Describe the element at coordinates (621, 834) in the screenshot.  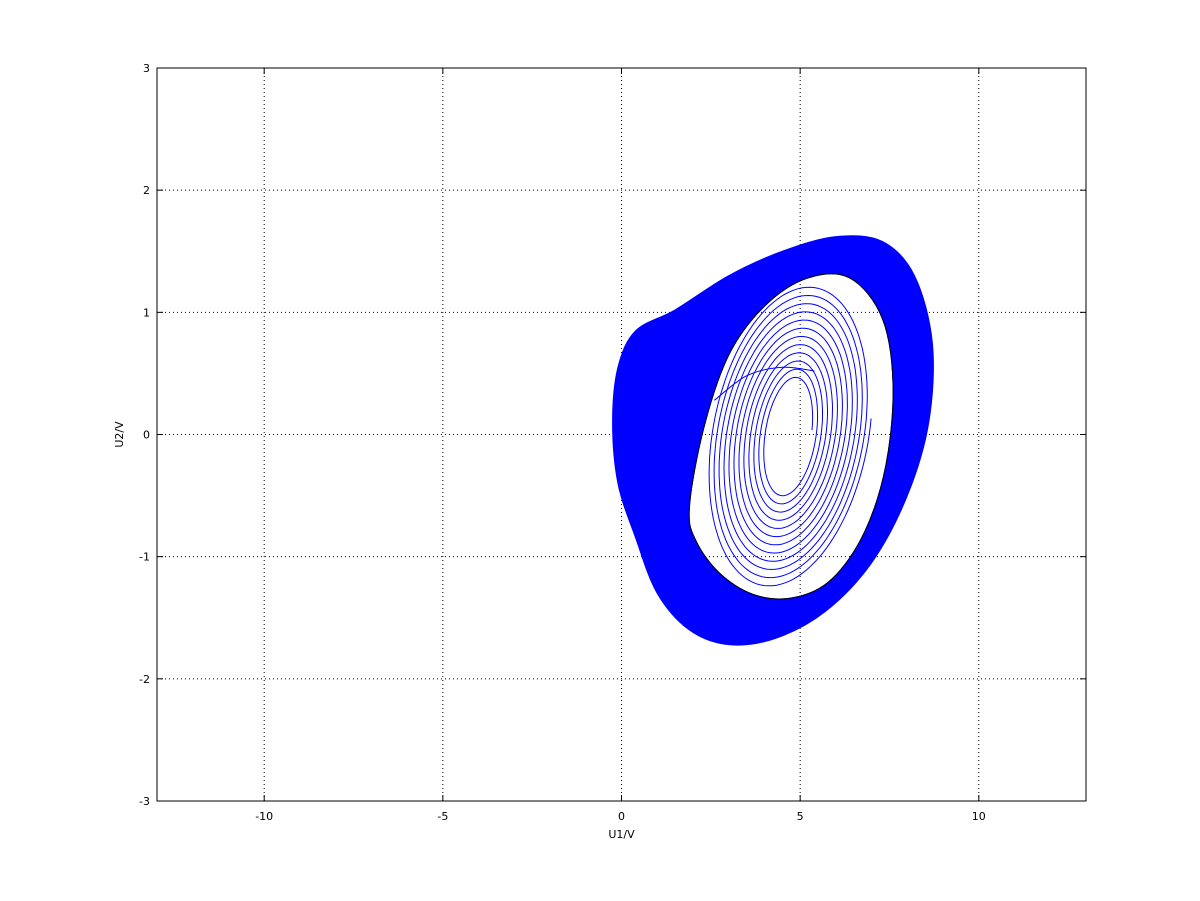
I see `x-axis-label: U1/V` at that location.